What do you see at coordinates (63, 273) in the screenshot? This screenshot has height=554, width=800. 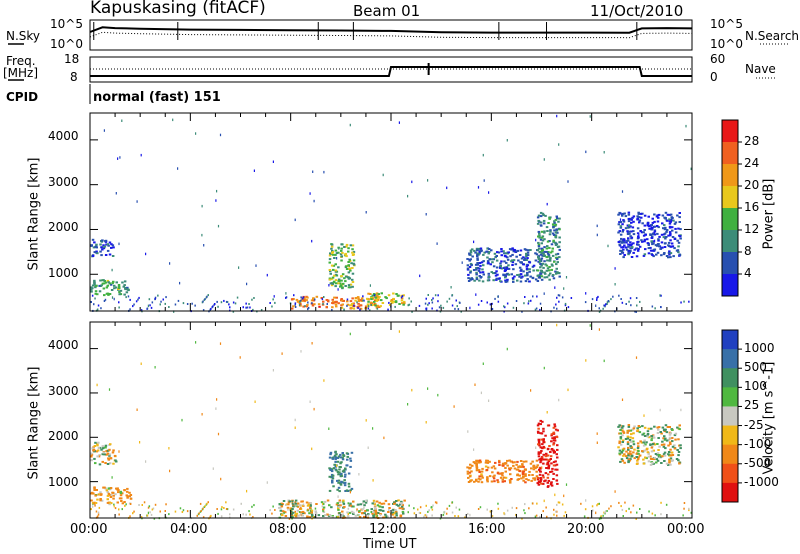 I see `power-ytick: 1000` at bounding box center [63, 273].